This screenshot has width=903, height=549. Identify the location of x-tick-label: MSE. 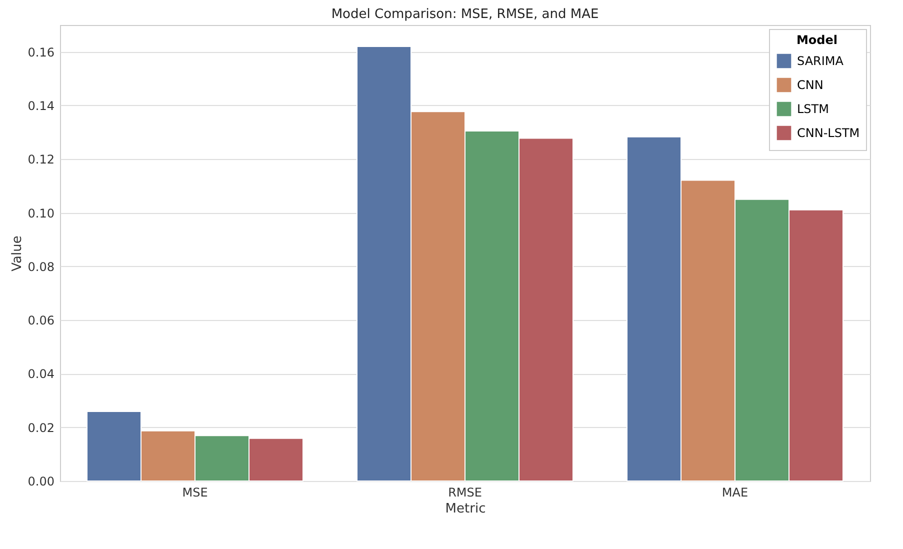
(195, 493).